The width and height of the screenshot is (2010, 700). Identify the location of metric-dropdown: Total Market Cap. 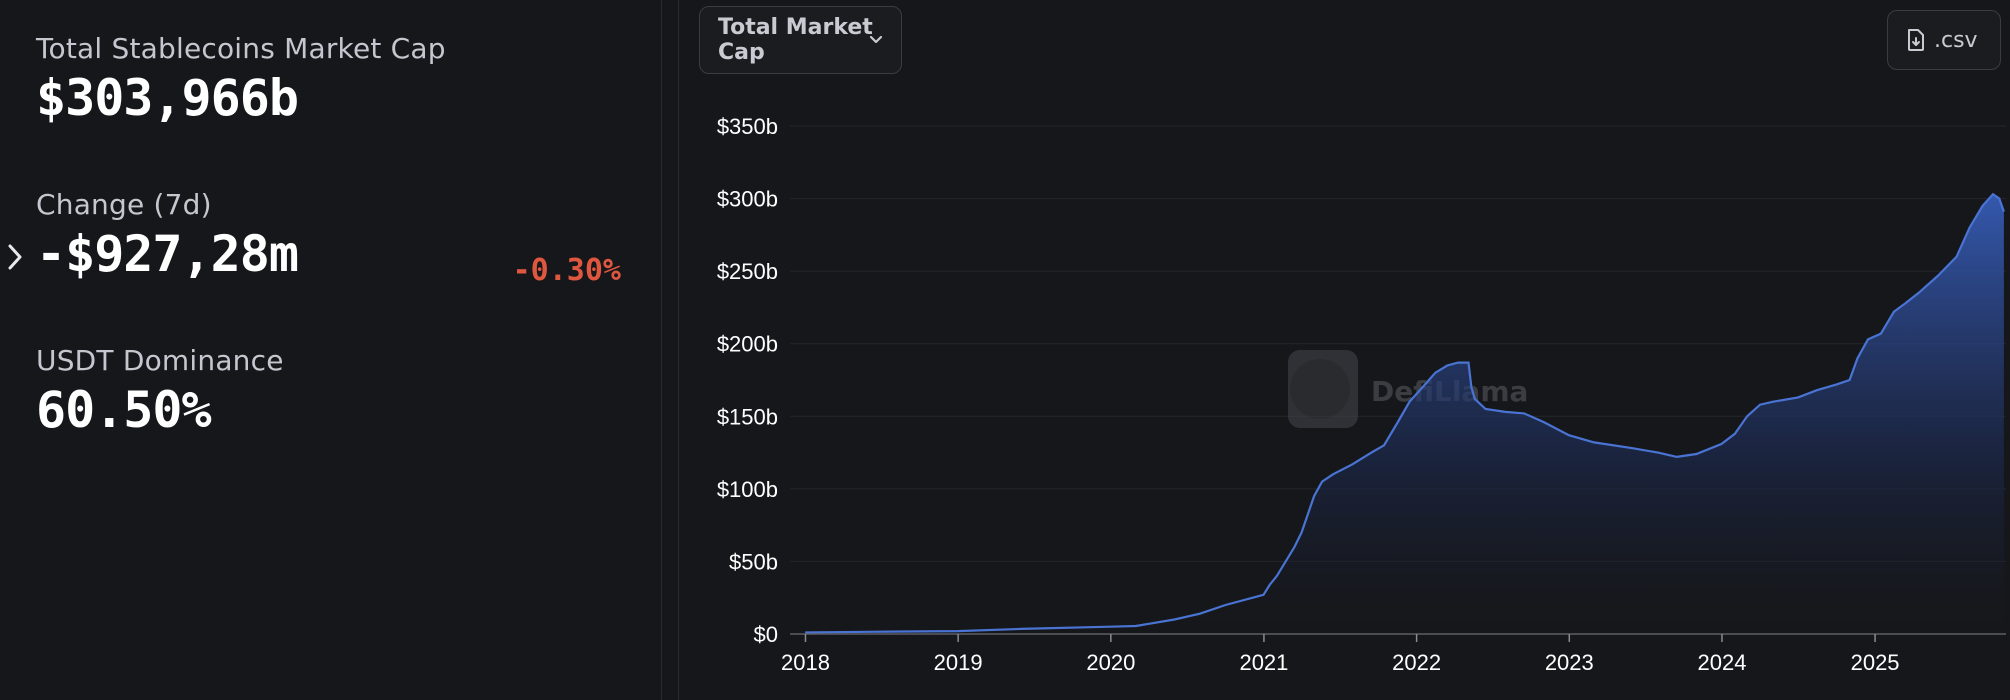
(800, 40).